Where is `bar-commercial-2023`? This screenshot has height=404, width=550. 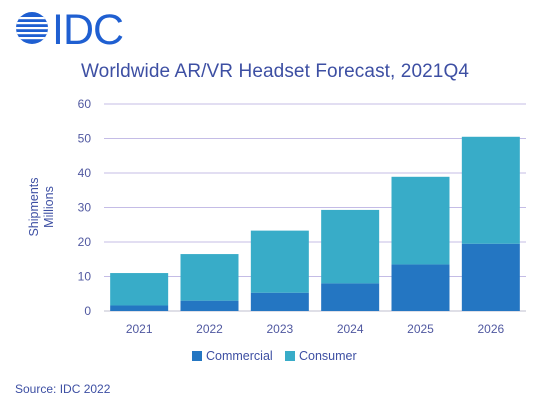
bar-commercial-2023 is located at coordinates (279, 301).